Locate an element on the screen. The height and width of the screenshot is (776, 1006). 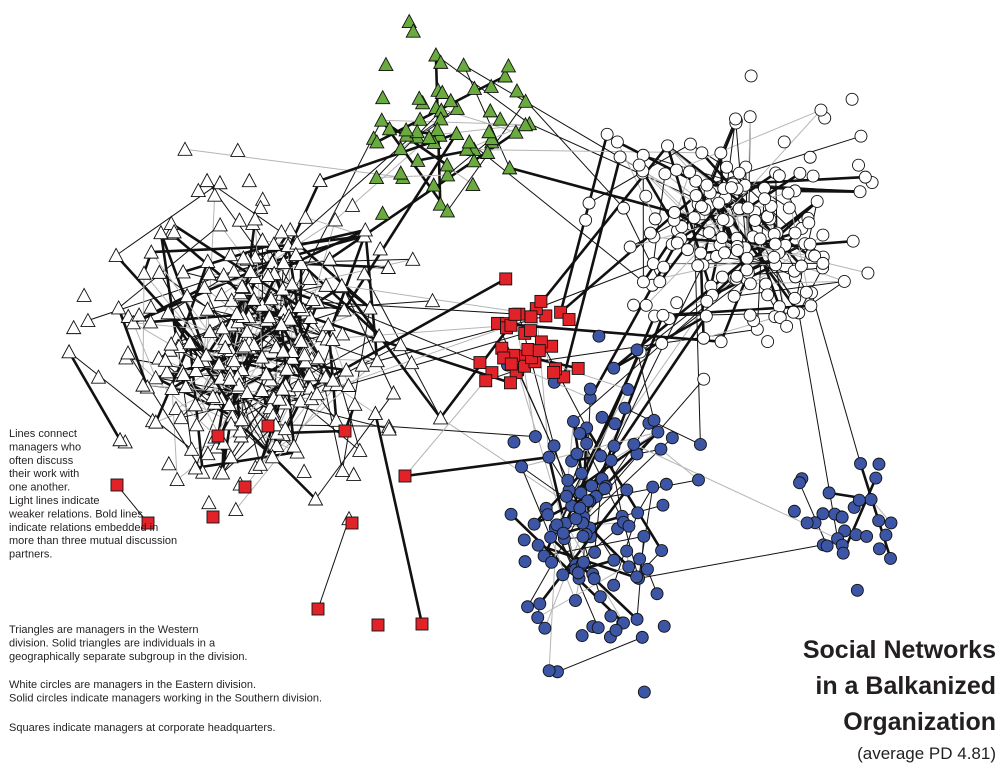
title-line: Social Networks is located at coordinates (899, 650).